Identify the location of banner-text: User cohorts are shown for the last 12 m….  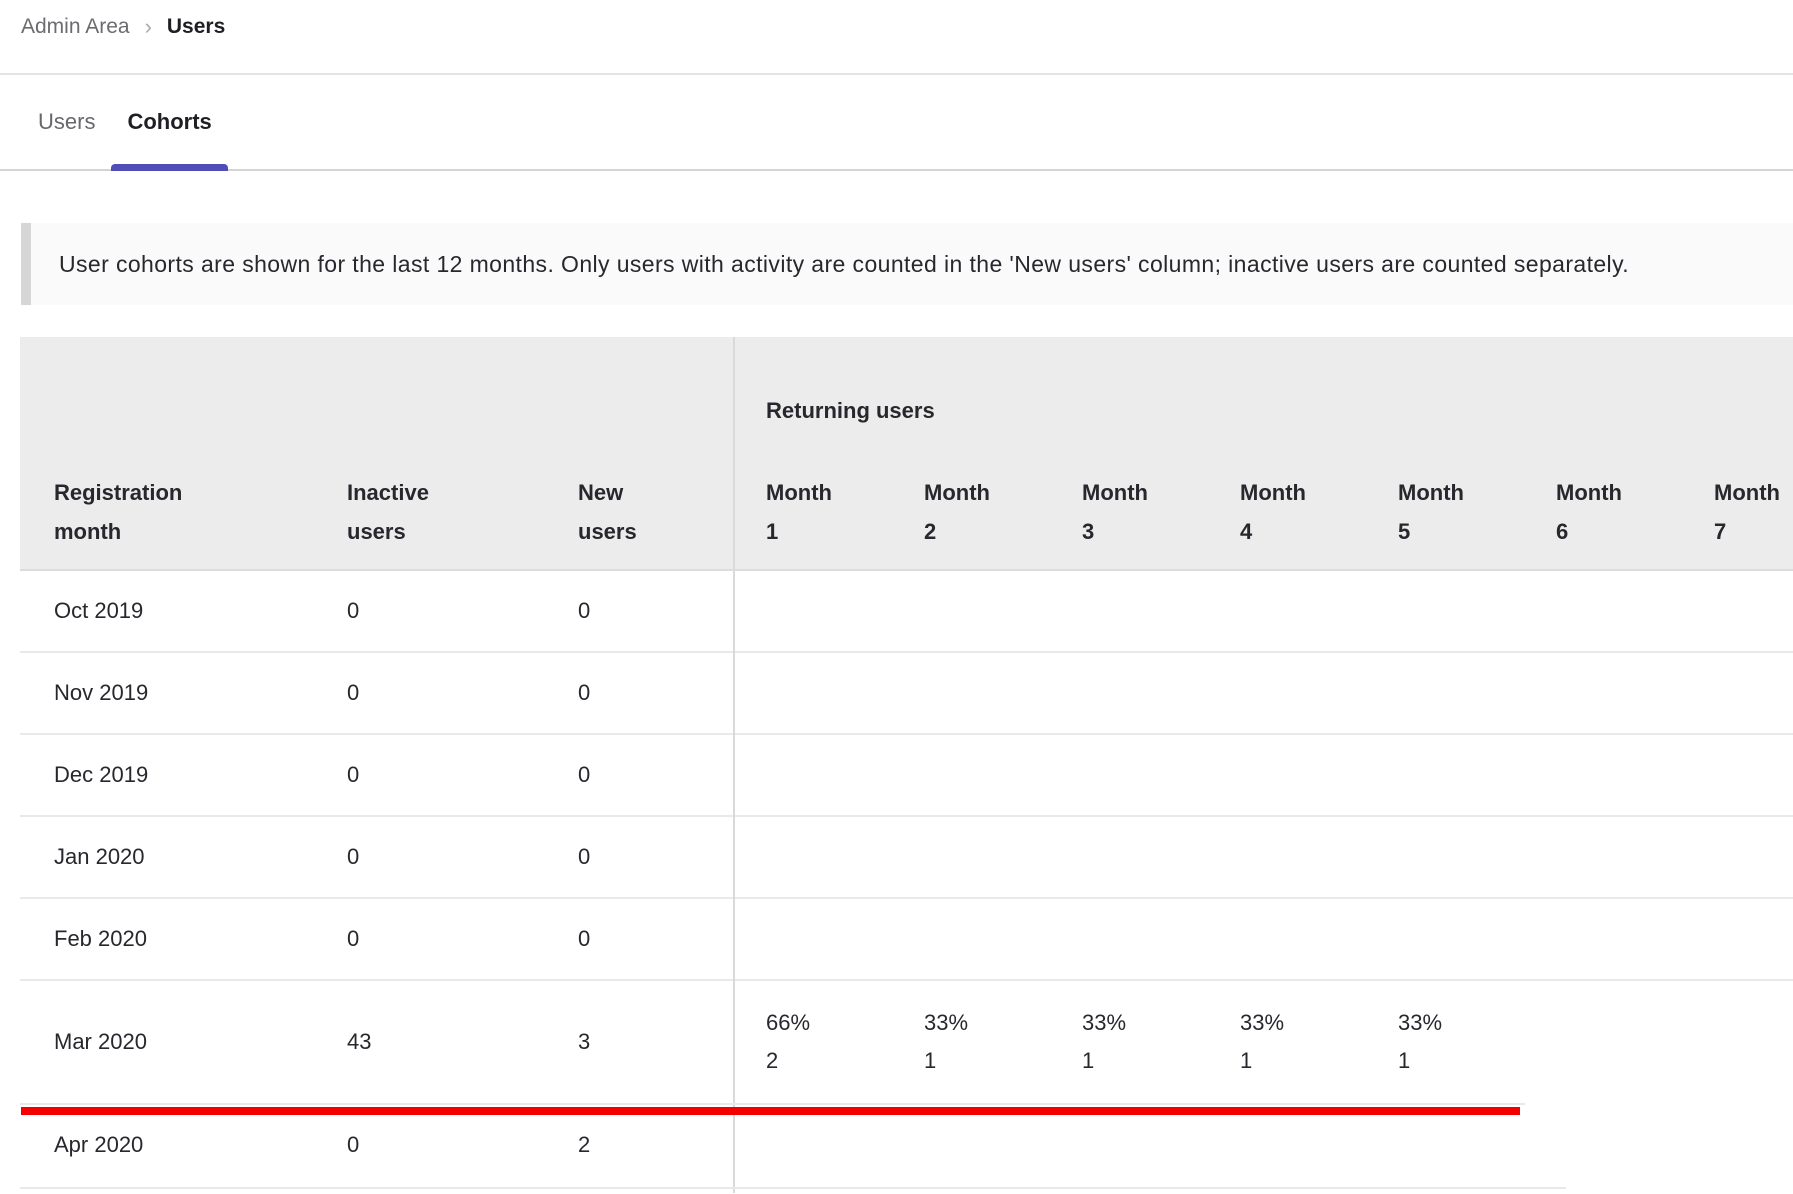
(844, 263).